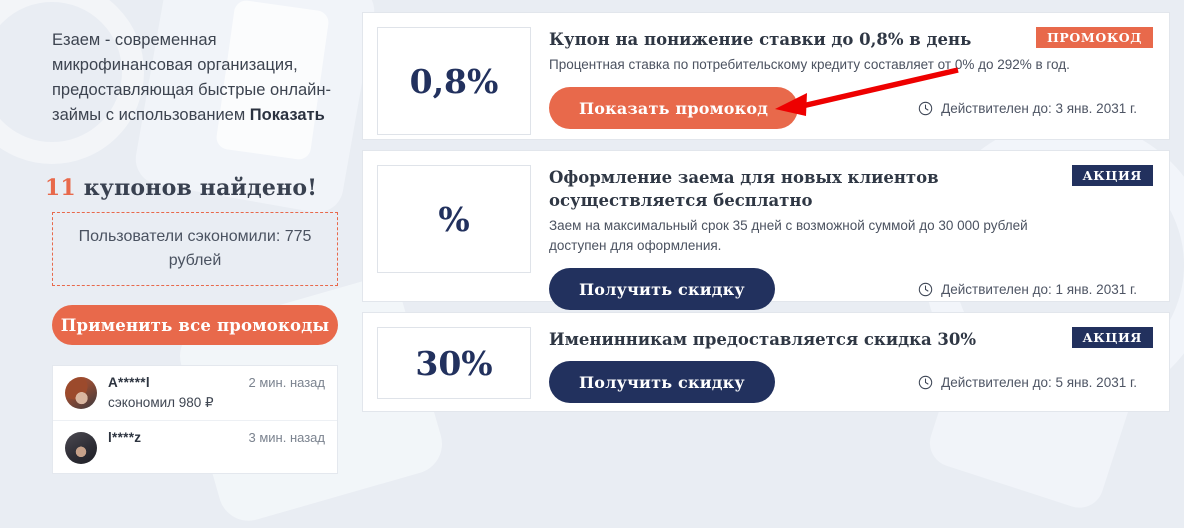  What do you see at coordinates (1039, 382) in the screenshot?
I see `coupon-expiry-text: Действителен до: 5 янв. 2031 г.` at bounding box center [1039, 382].